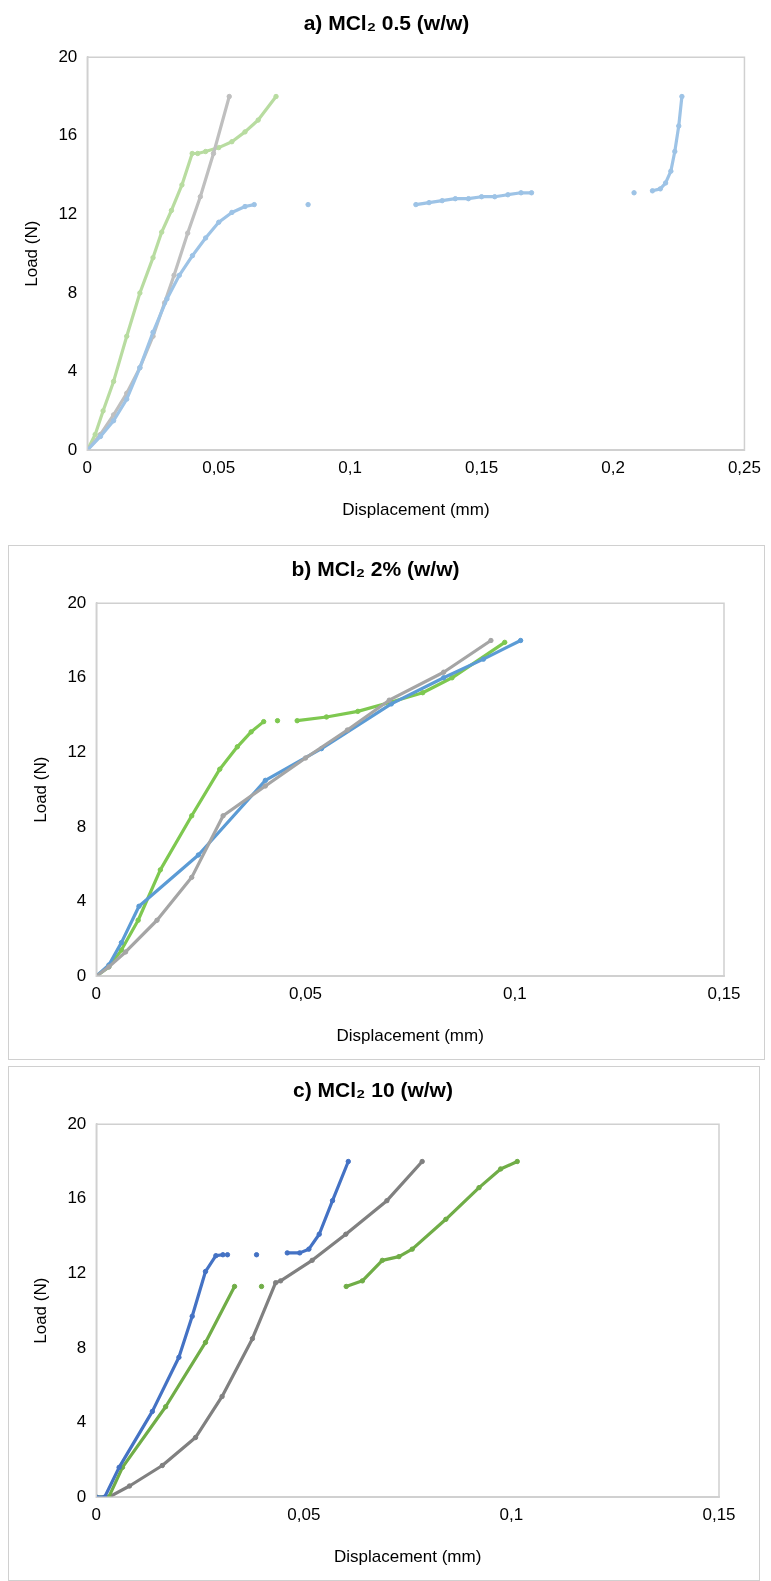 This screenshot has width=771, height=1581. What do you see at coordinates (375, 569) in the screenshot?
I see `chart-title: b) MCl₂ 2% (w/w)` at bounding box center [375, 569].